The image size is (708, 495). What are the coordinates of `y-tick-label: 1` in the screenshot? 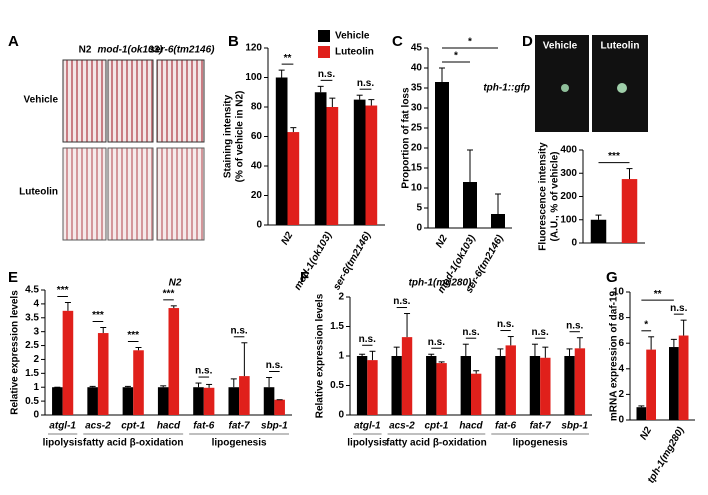 It's located at (36, 387).